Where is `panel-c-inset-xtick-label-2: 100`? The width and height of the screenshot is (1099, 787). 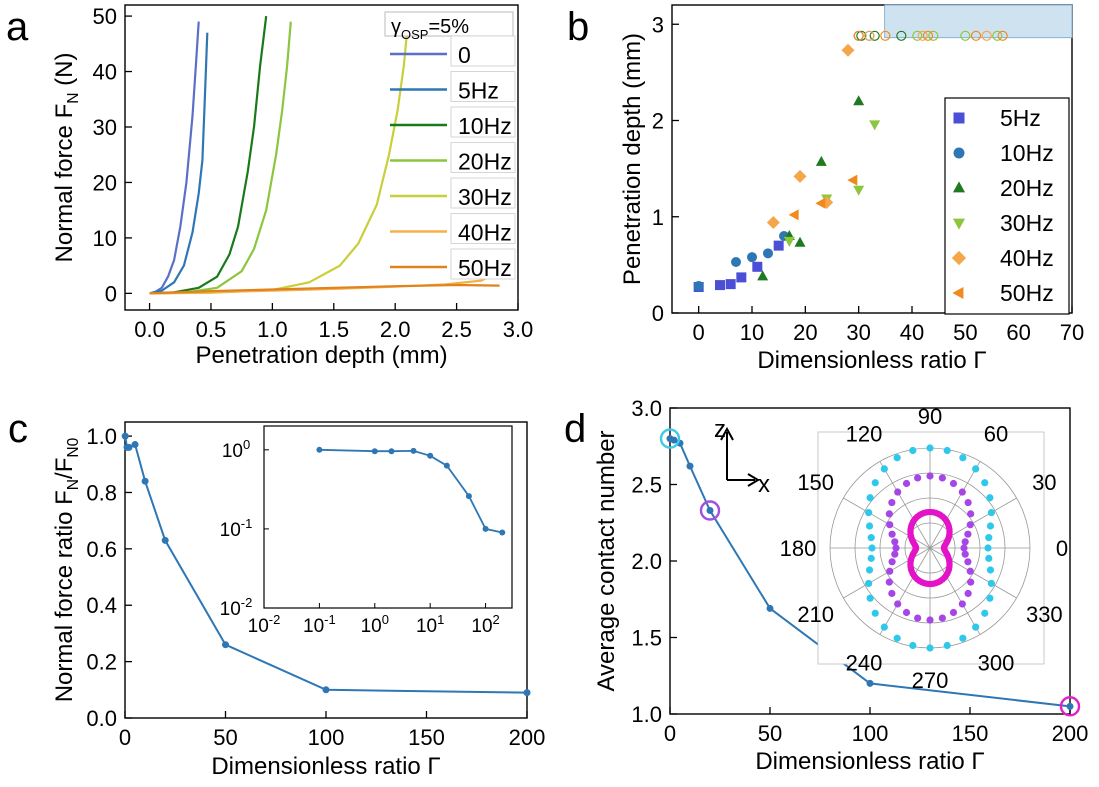
panel-c-inset-xtick-label-2: 100 is located at coordinates (375, 624).